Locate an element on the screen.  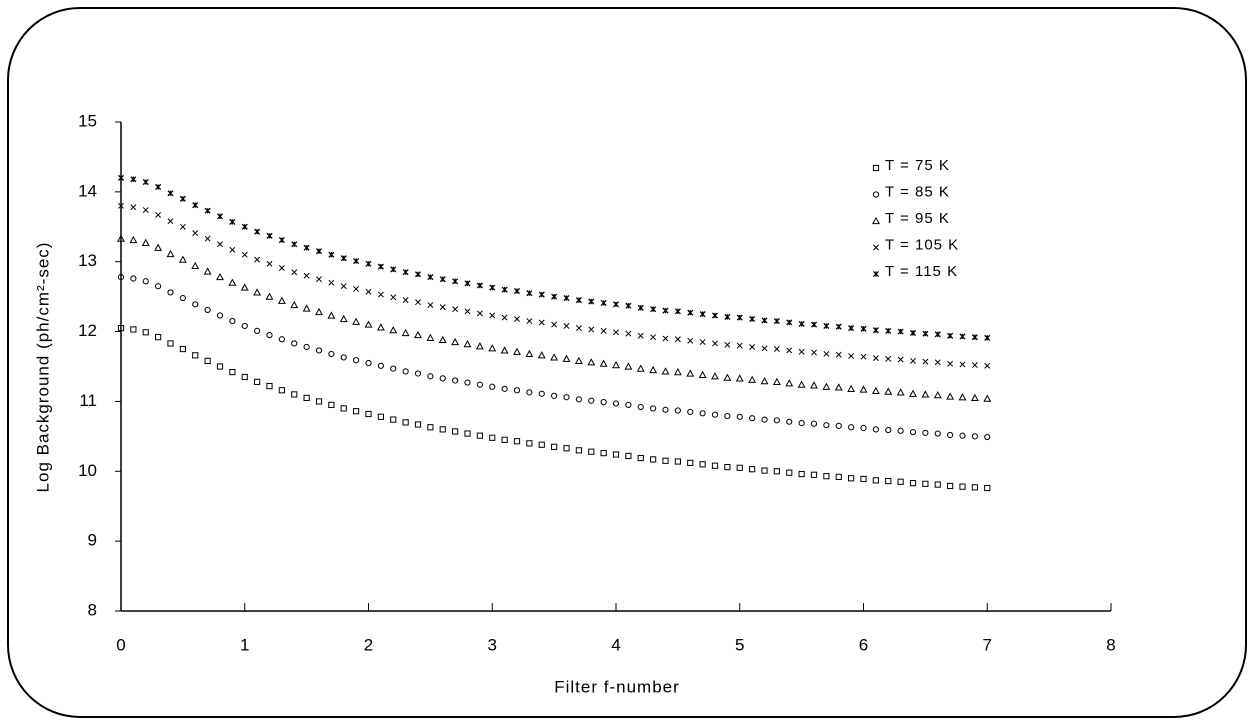
legend-item: T = 85 K is located at coordinates (910, 191).